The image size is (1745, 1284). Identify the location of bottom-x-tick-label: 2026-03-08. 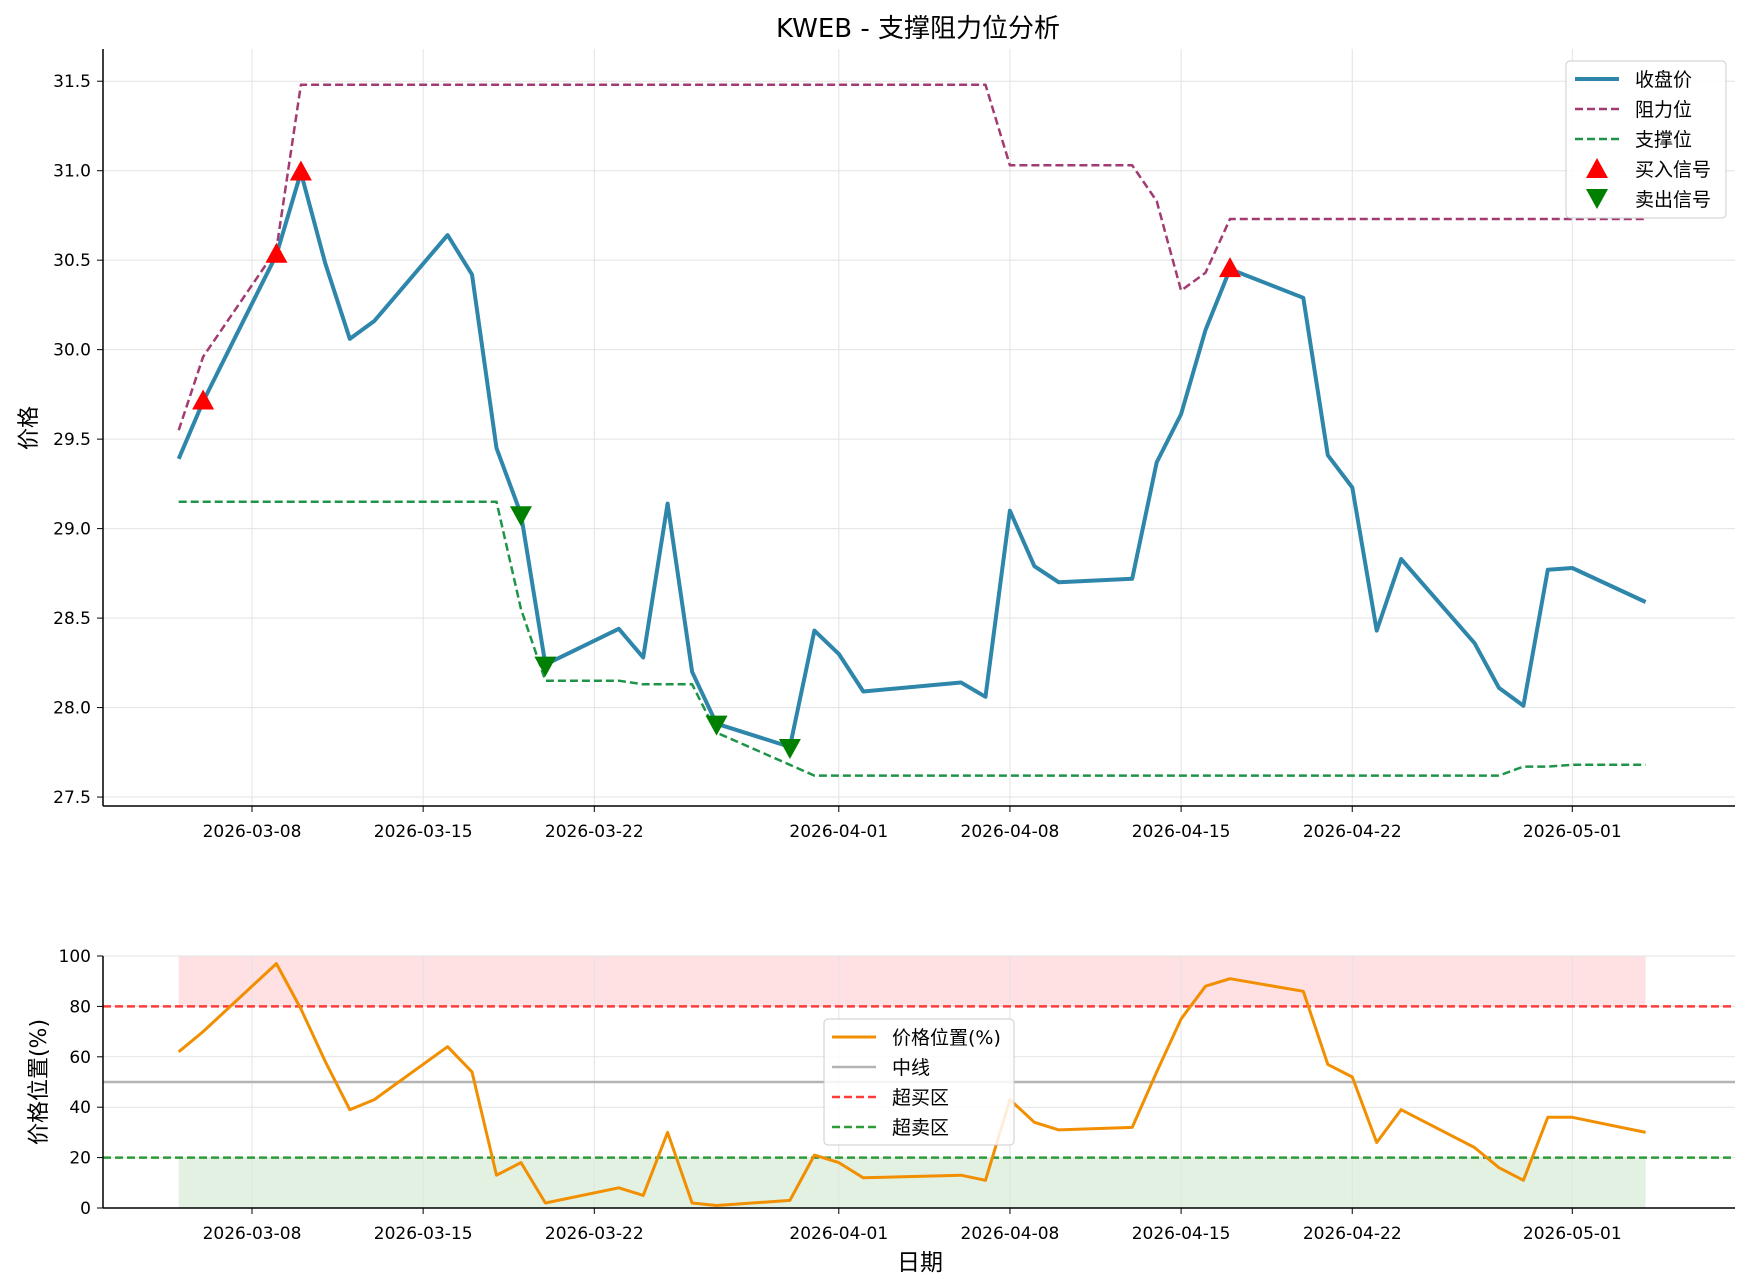
(252, 1234).